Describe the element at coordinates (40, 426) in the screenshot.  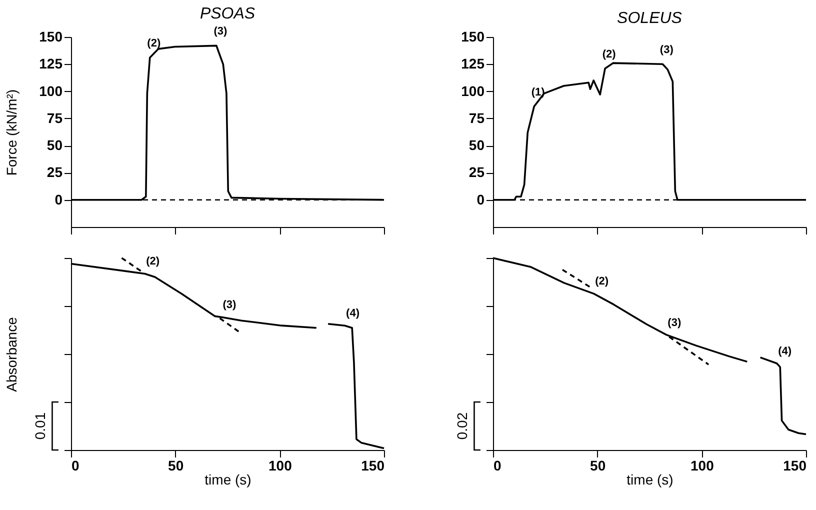
I see `text: 0.01` at that location.